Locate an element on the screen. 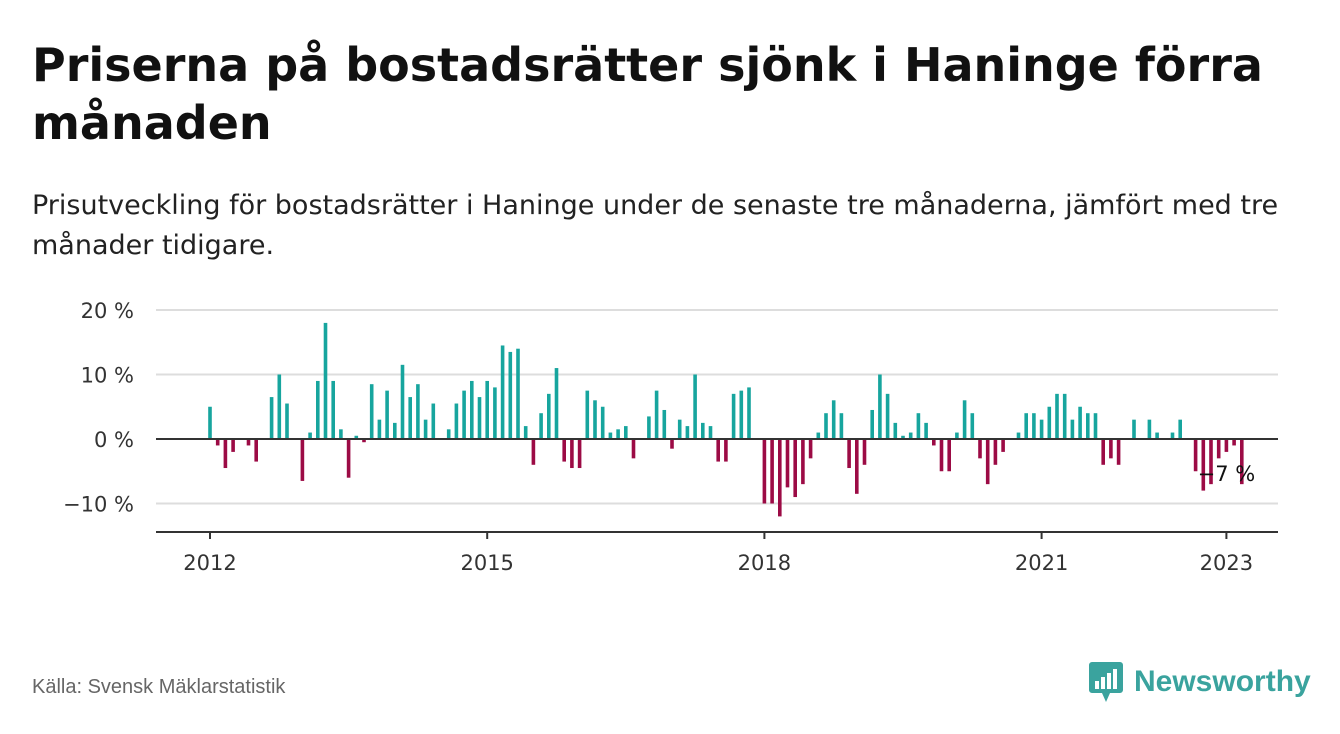 This screenshot has height=734, width=1340. y-tick-label: 20 % is located at coordinates (107, 311).